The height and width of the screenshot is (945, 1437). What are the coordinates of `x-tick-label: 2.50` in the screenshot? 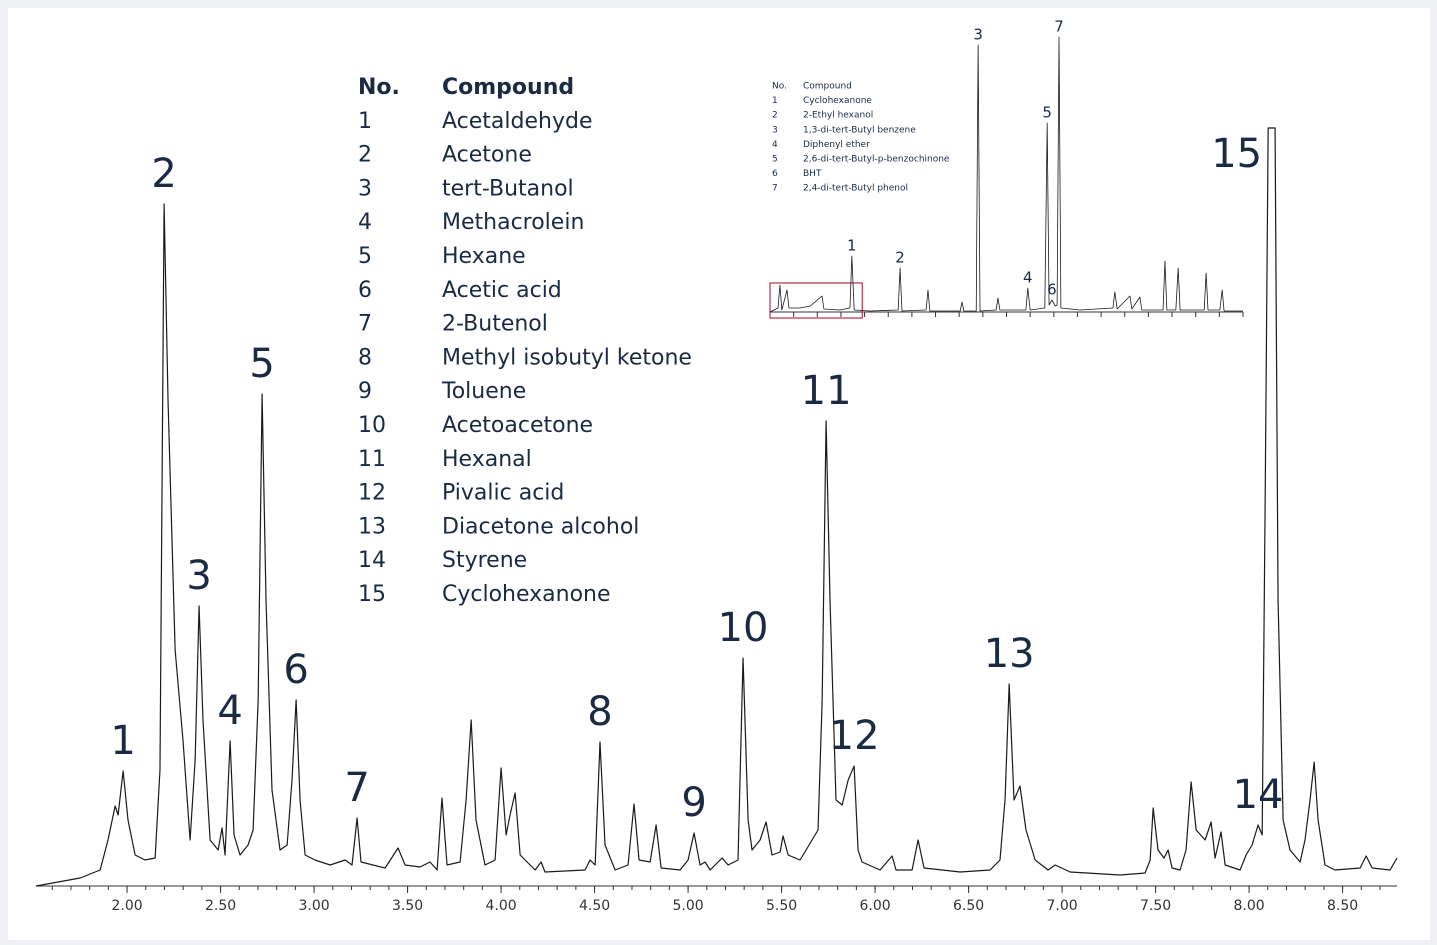 It's located at (220, 906).